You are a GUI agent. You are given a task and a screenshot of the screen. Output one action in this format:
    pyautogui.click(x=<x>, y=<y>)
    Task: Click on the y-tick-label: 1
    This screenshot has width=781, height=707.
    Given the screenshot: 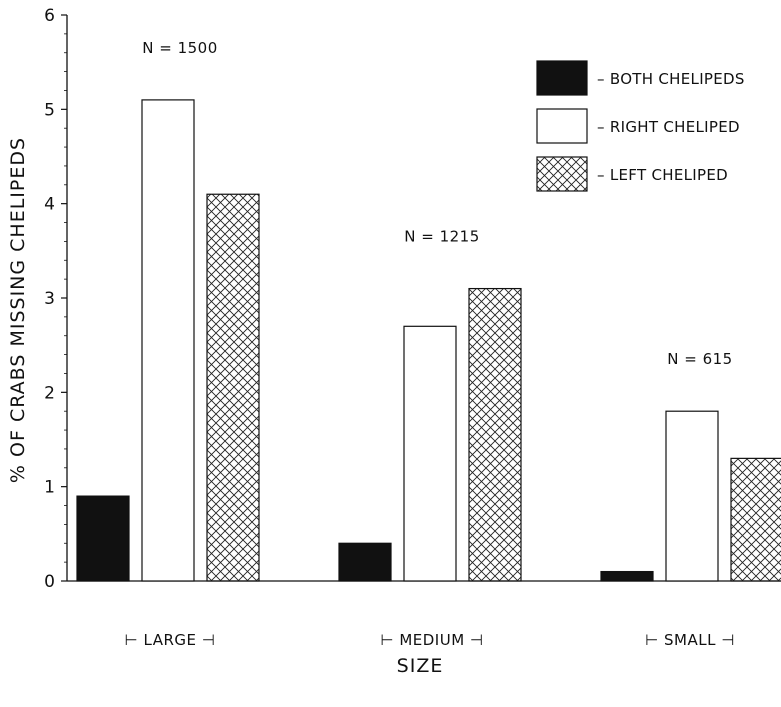 What is the action you would take?
    pyautogui.click(x=49, y=488)
    